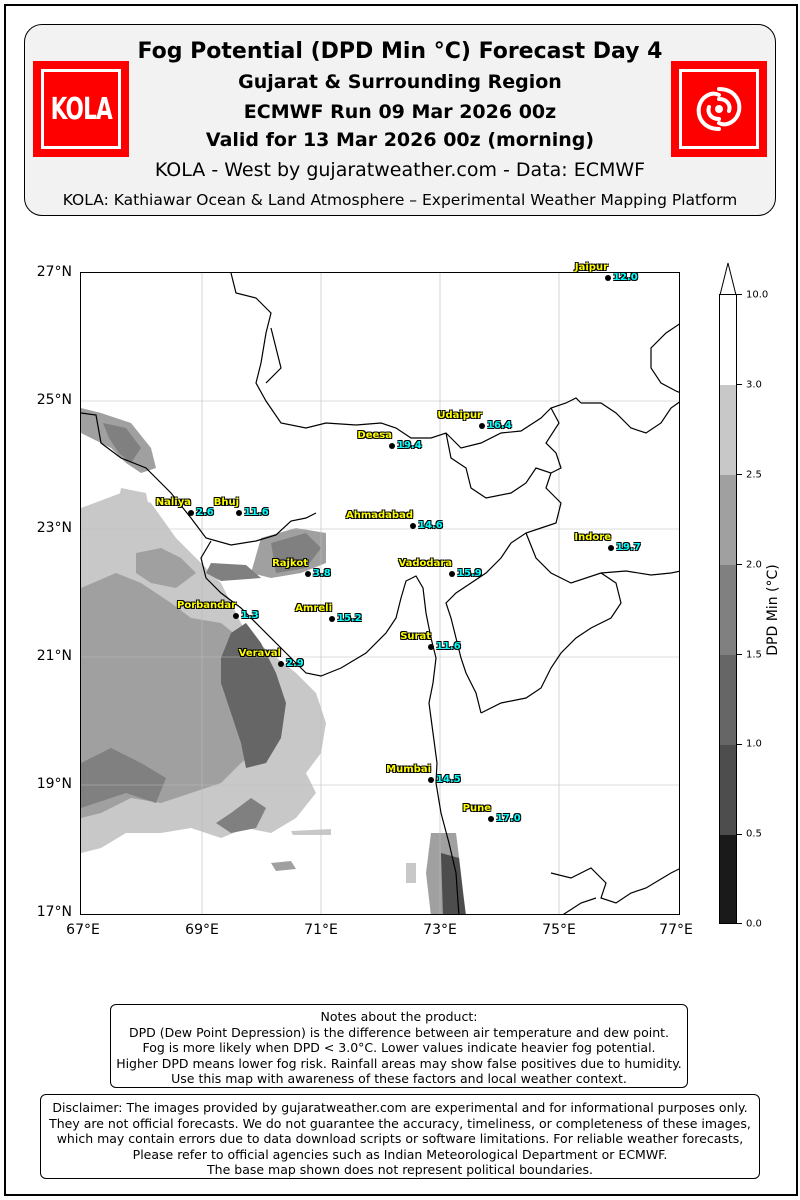 This screenshot has height=1200, width=800. I want to click on city-dpd-value: 2.9, so click(295, 664).